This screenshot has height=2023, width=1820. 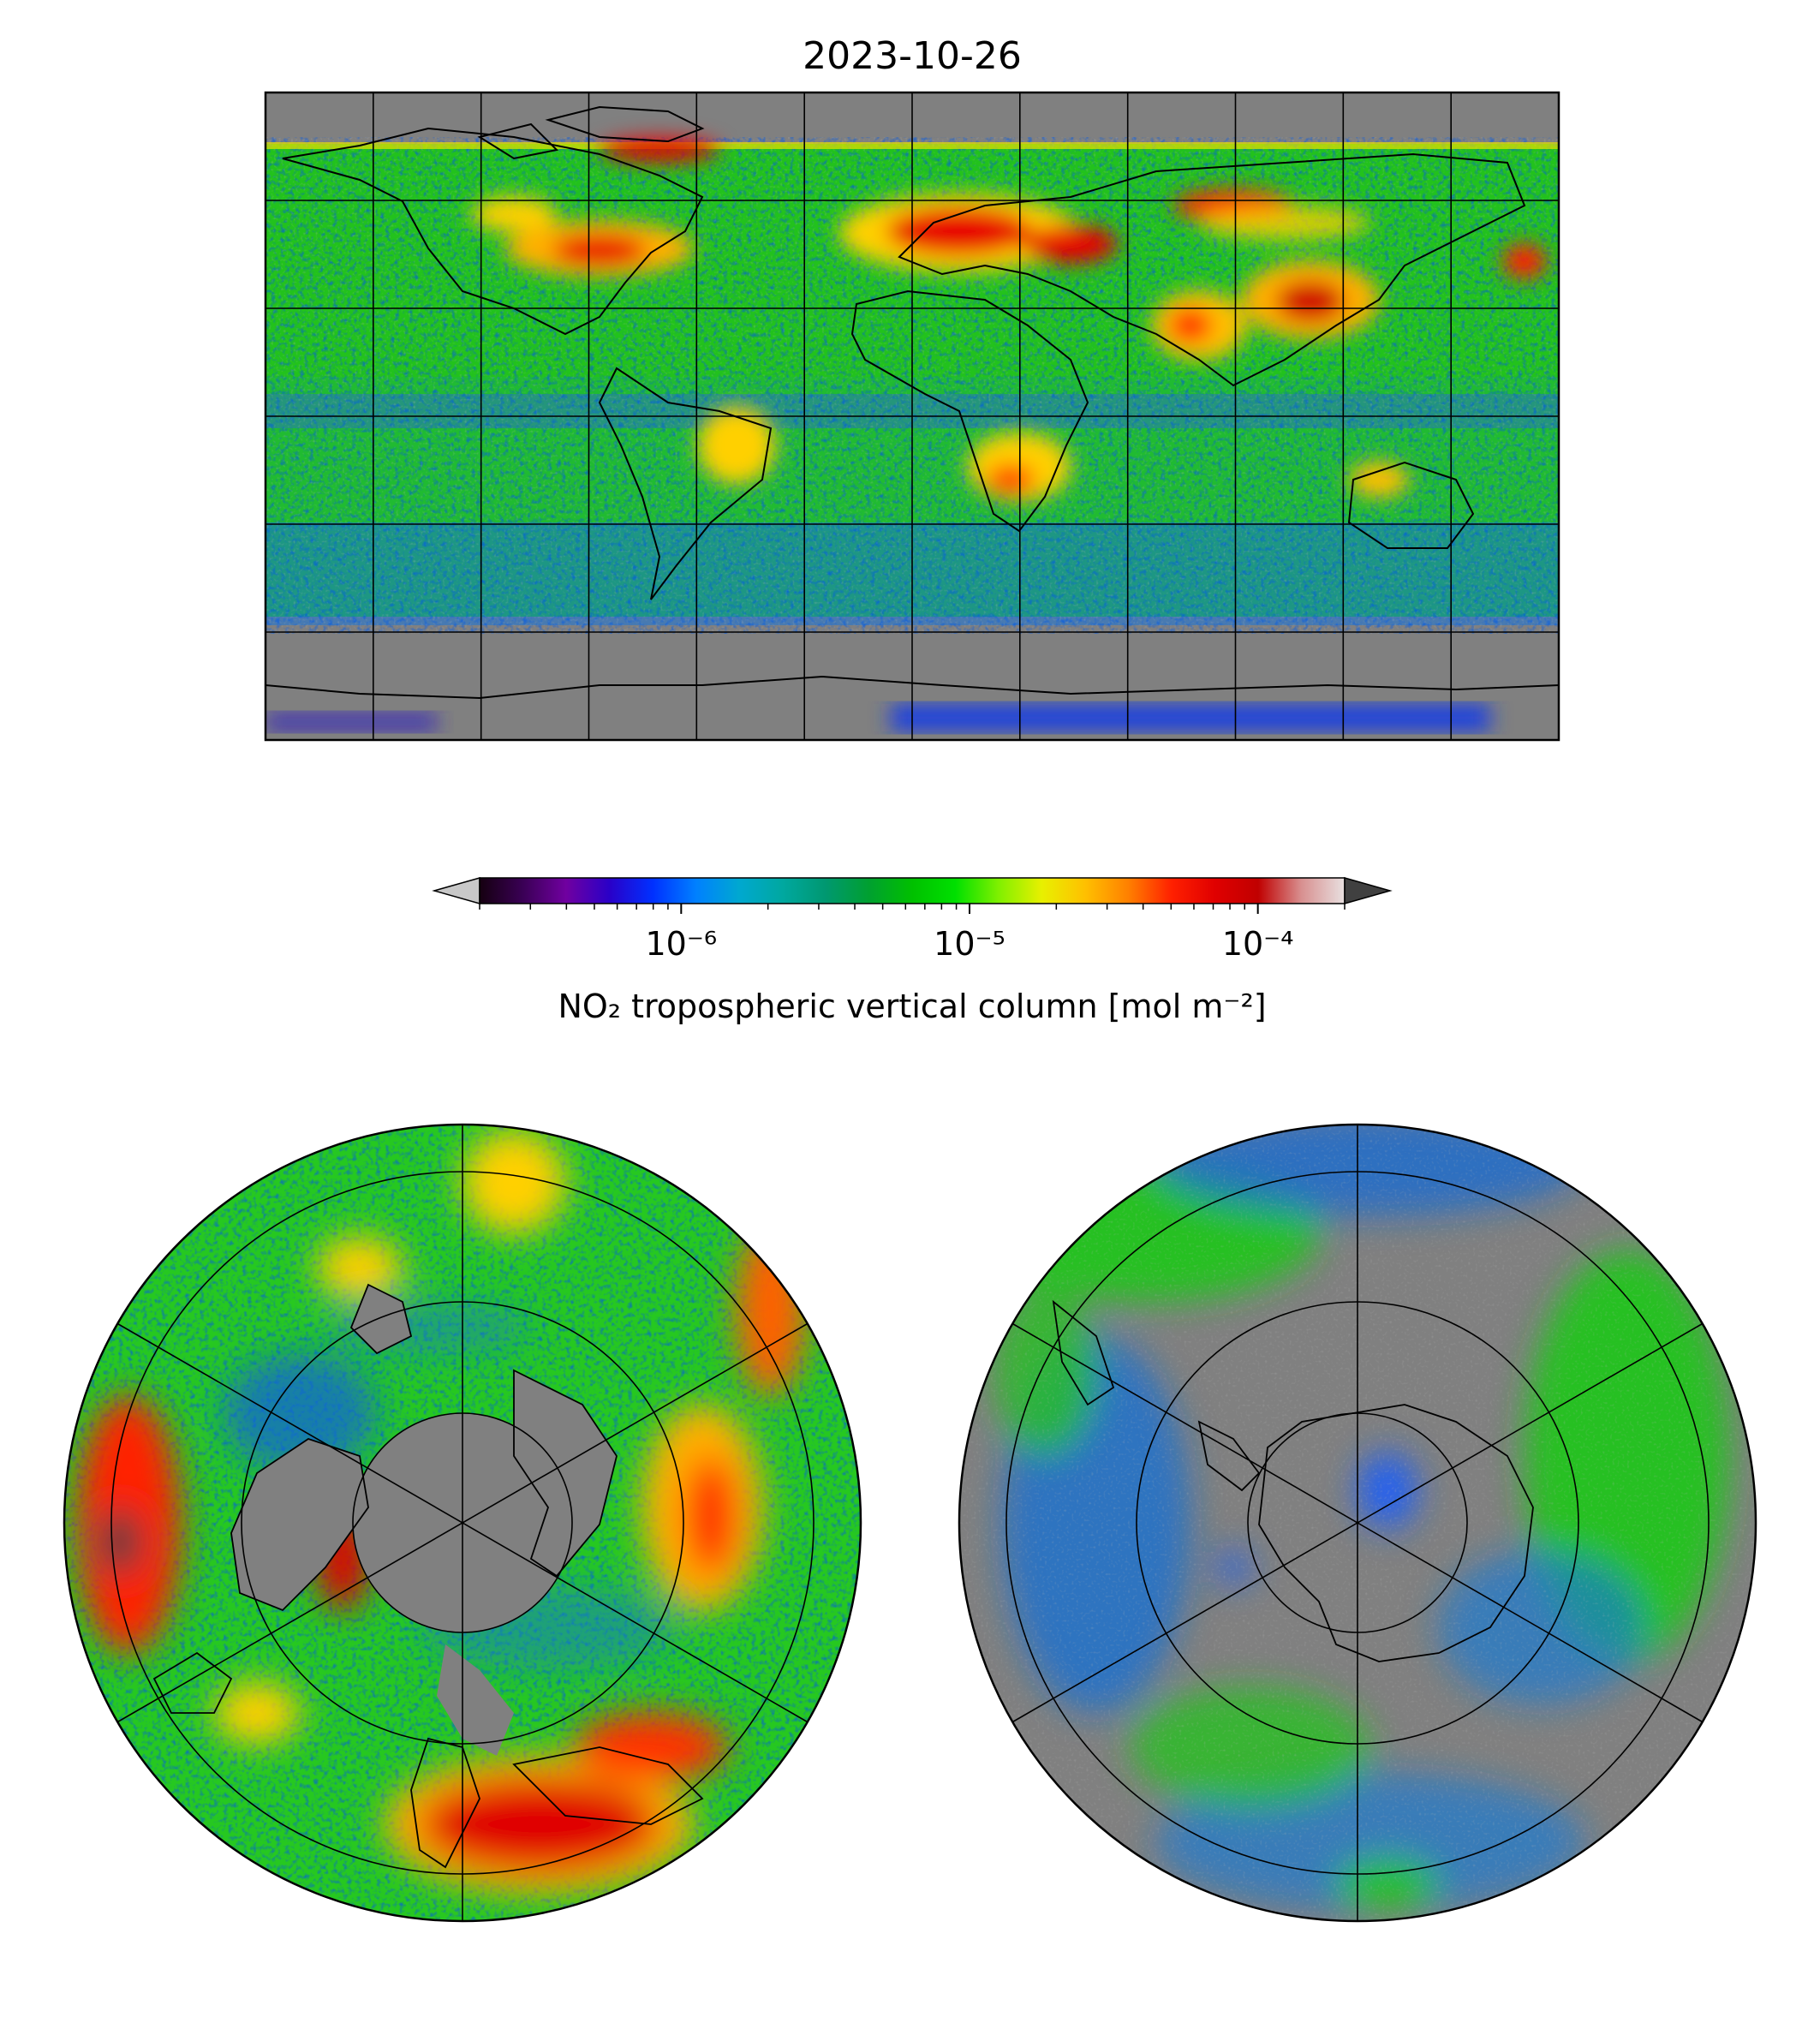 I want to click on colorbar-minor-ticks, so click(x=912, y=907).